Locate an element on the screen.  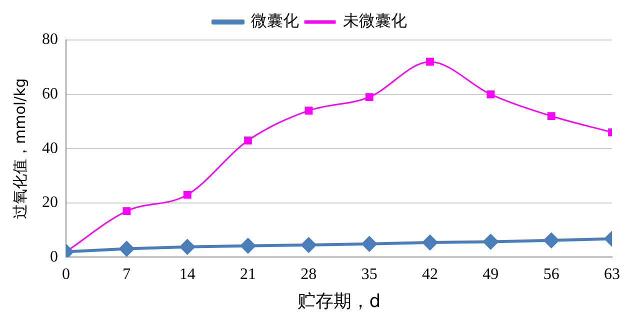
x-tick-label: 42 is located at coordinates (430, 275).